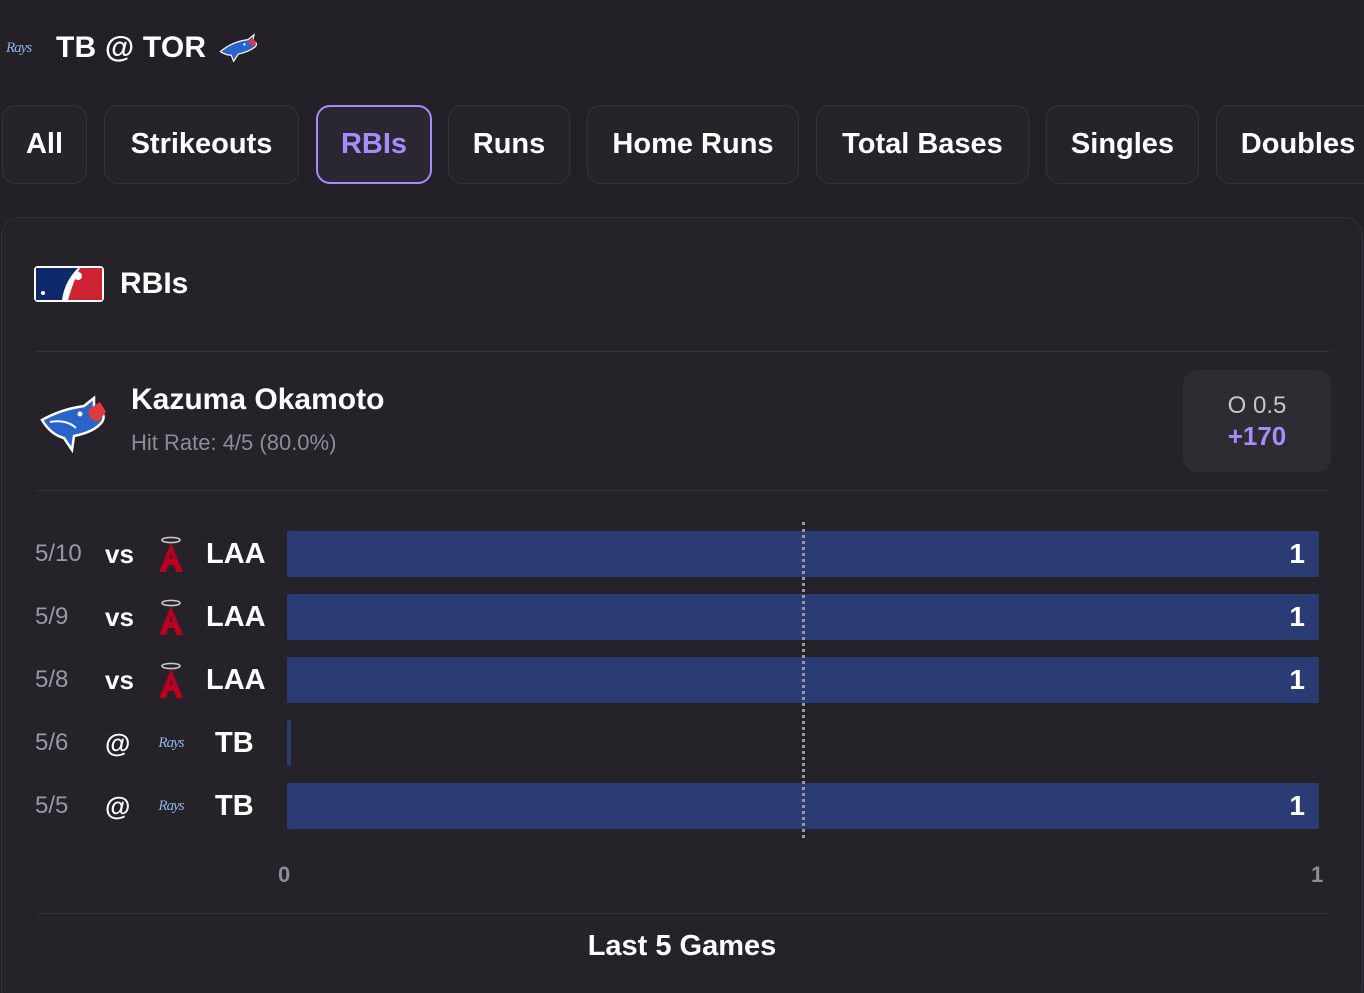  What do you see at coordinates (922, 144) in the screenshot?
I see `tab-total-bases: Total Bases` at bounding box center [922, 144].